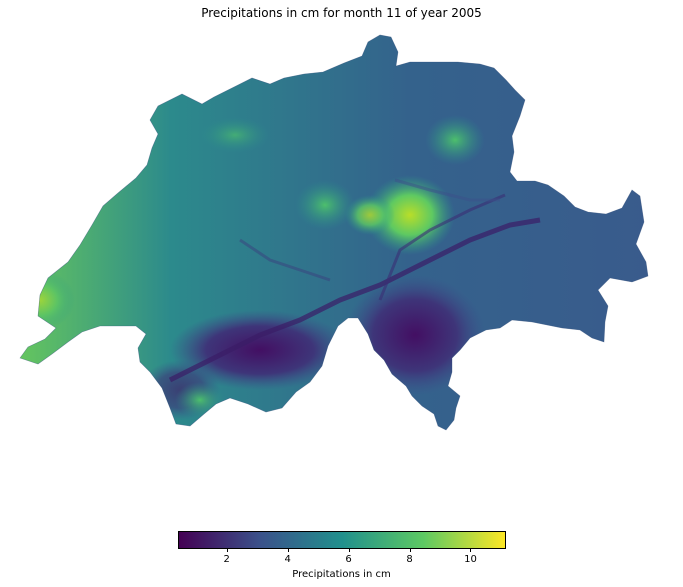  Describe the element at coordinates (341, 574) in the screenshot. I see `colorbar-label: Precipitations in cm` at that location.